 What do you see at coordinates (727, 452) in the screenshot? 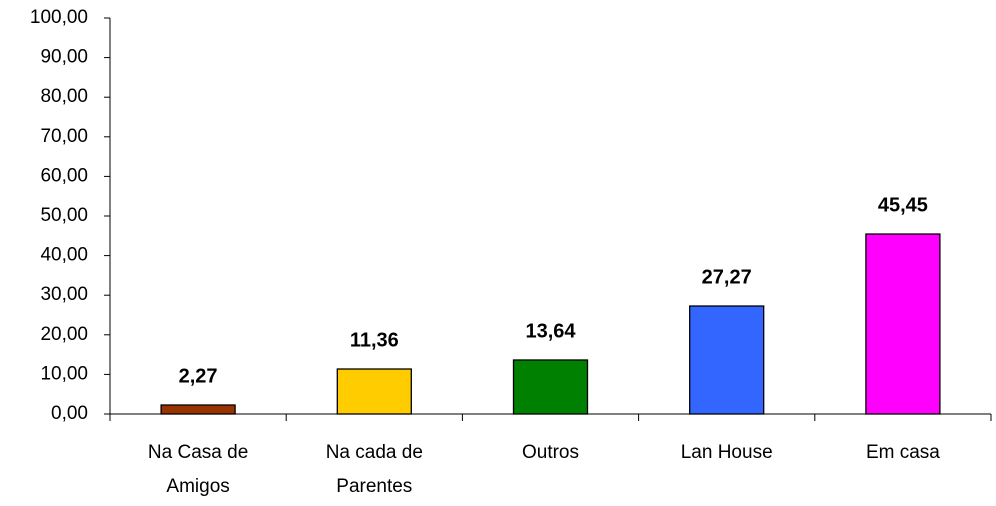
I see `x-tick-label: Lan House` at bounding box center [727, 452].